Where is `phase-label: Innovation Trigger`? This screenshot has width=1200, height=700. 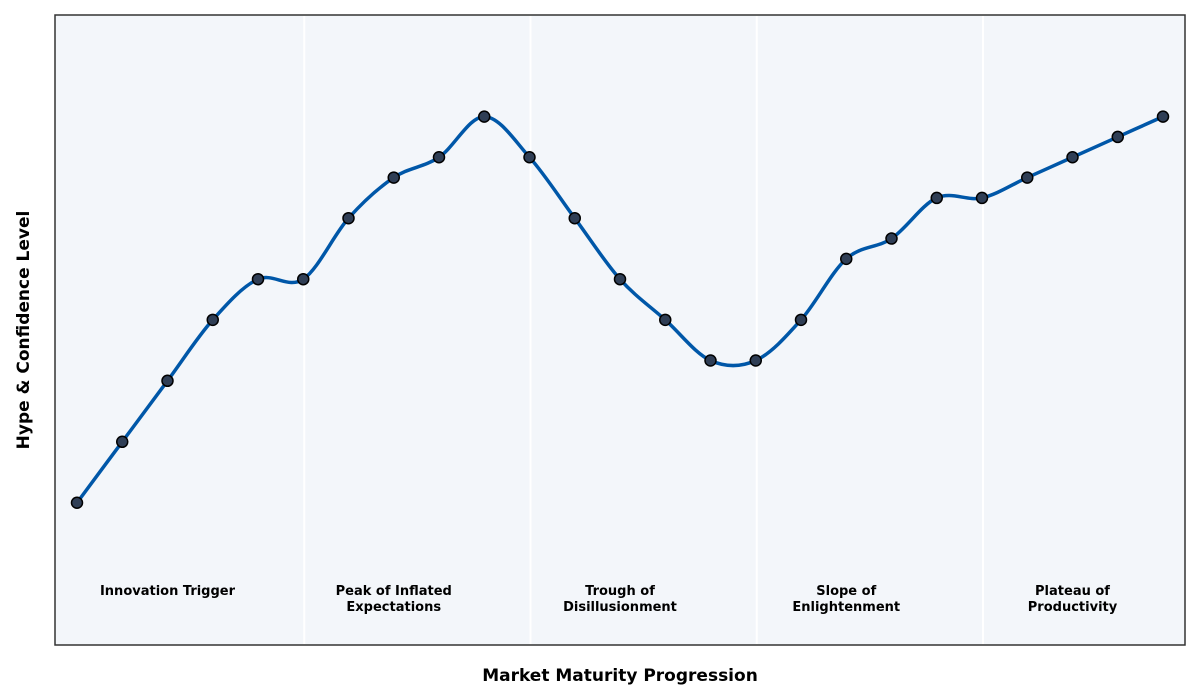
phase-label: Innovation Trigger is located at coordinates (168, 591).